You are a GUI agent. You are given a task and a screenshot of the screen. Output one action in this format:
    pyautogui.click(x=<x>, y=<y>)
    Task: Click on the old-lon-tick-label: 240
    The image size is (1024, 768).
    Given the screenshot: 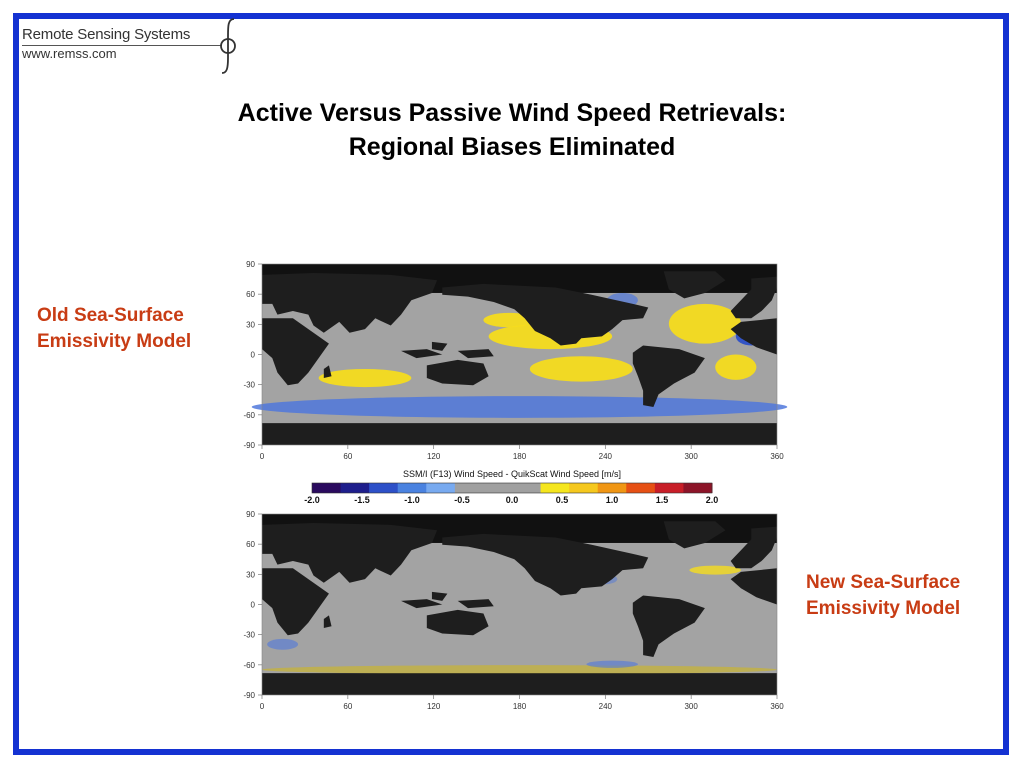 What is the action you would take?
    pyautogui.click(x=606, y=456)
    